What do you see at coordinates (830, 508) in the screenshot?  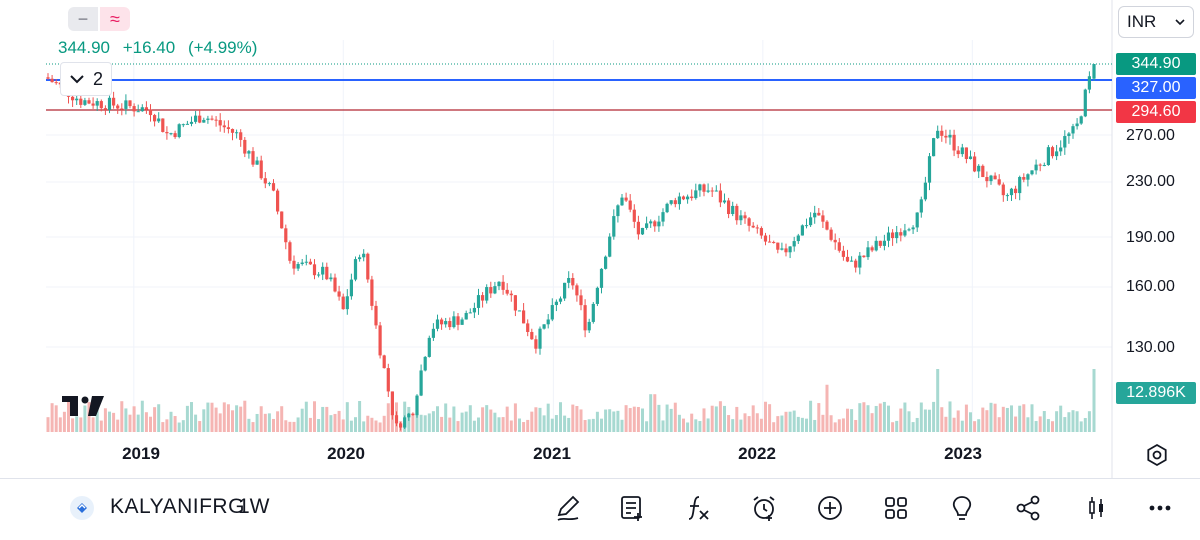 I see `add-button` at bounding box center [830, 508].